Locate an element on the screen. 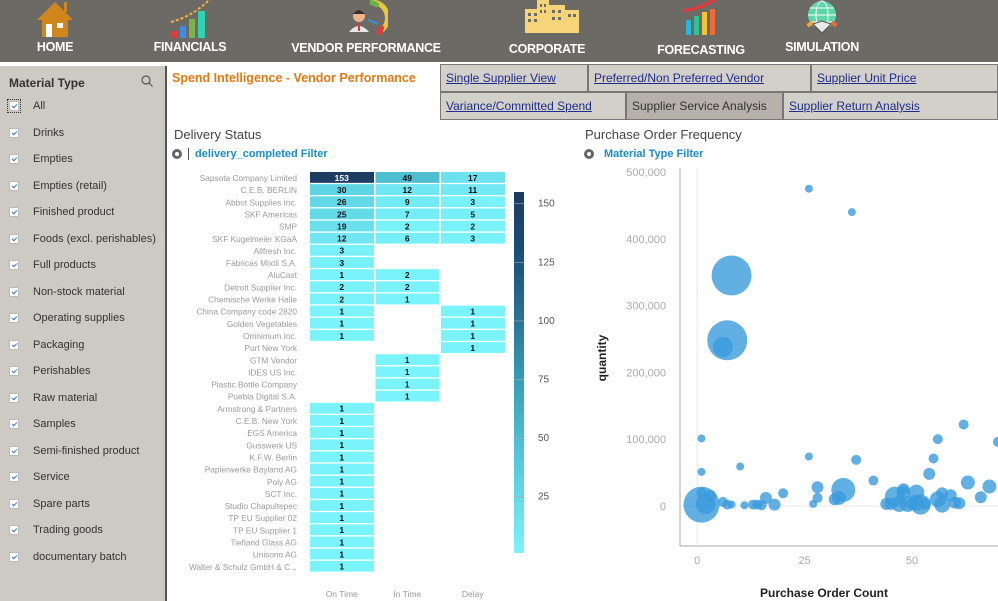 Image resolution: width=998 pixels, height=601 pixels. nav-home: HOME is located at coordinates (55, 31).